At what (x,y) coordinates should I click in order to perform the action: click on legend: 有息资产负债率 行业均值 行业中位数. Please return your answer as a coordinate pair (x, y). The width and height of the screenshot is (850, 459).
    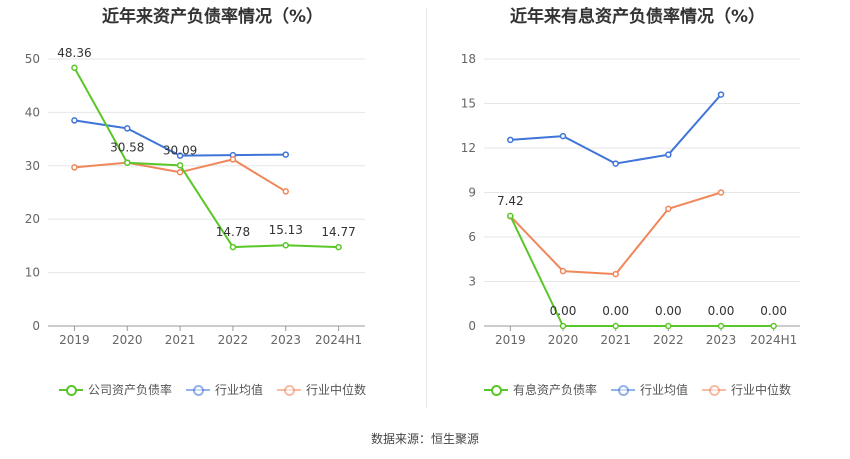
    Looking at the image, I should click on (637, 389).